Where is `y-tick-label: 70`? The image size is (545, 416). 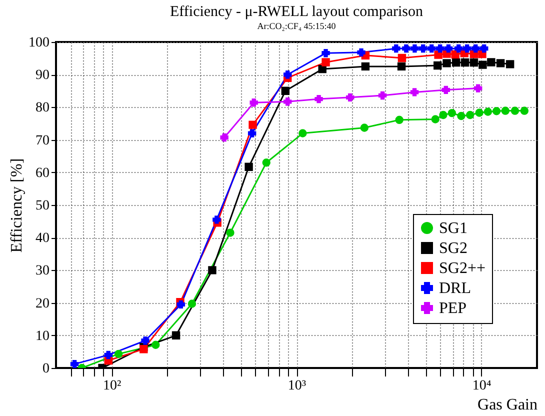
y-tick-label: 70 is located at coordinates (43, 140).